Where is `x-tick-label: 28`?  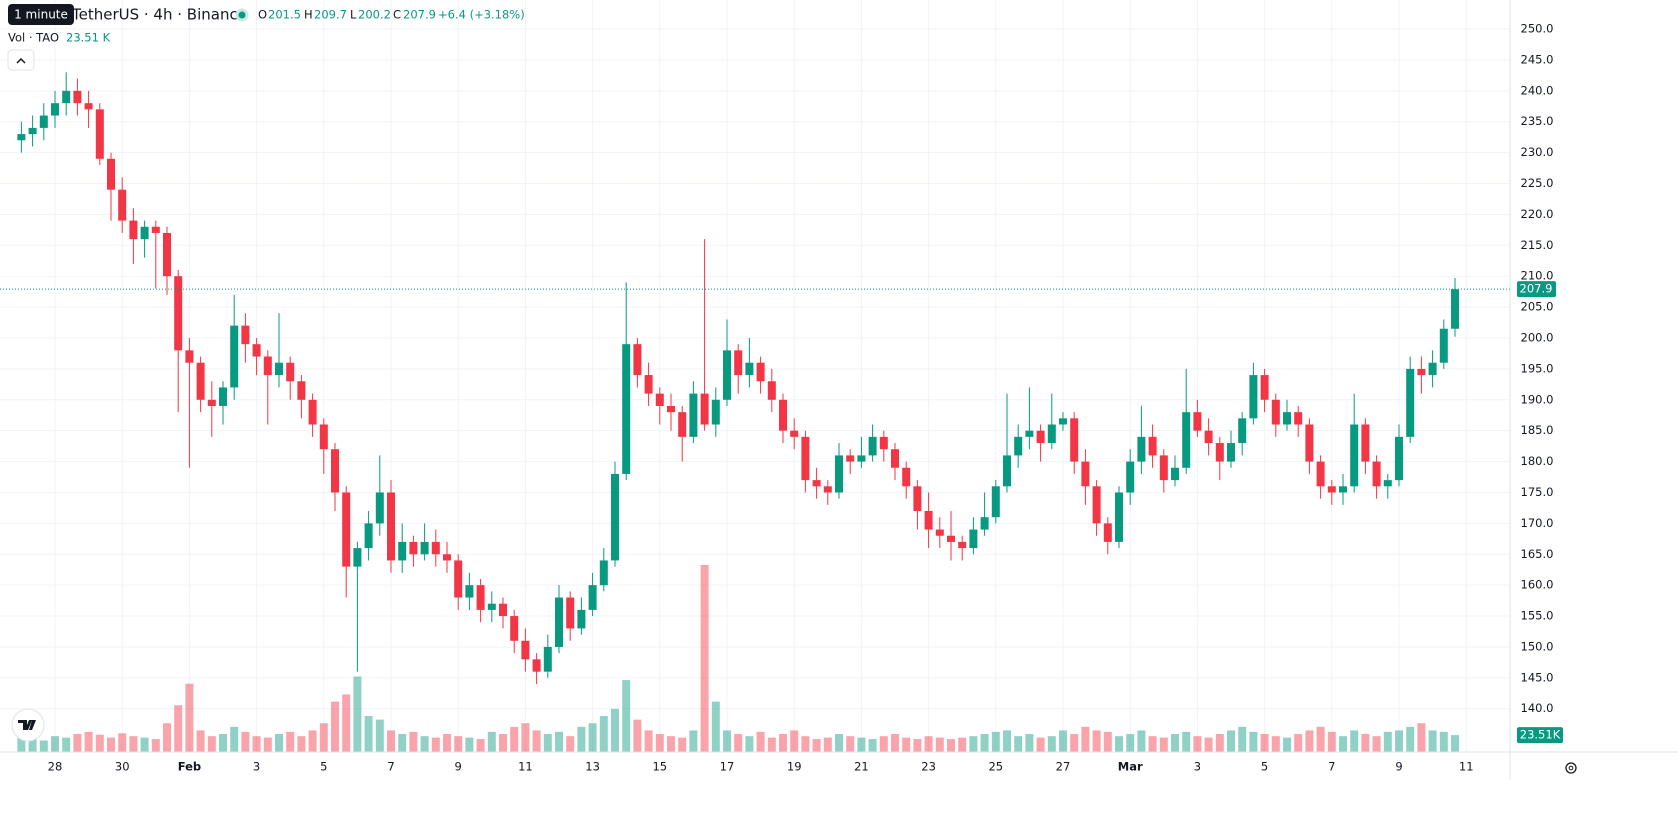
x-tick-label: 28 is located at coordinates (55, 767).